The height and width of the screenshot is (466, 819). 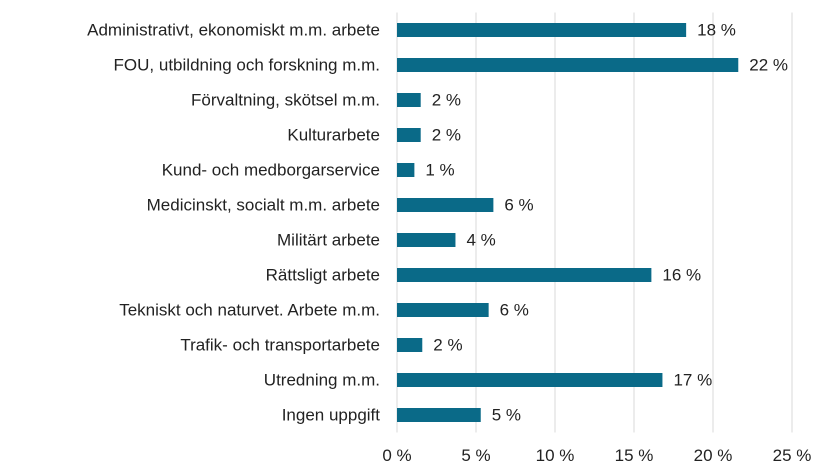 I want to click on y-tick-label: Medicinskt, socialt m.m. arbete, so click(x=263, y=204).